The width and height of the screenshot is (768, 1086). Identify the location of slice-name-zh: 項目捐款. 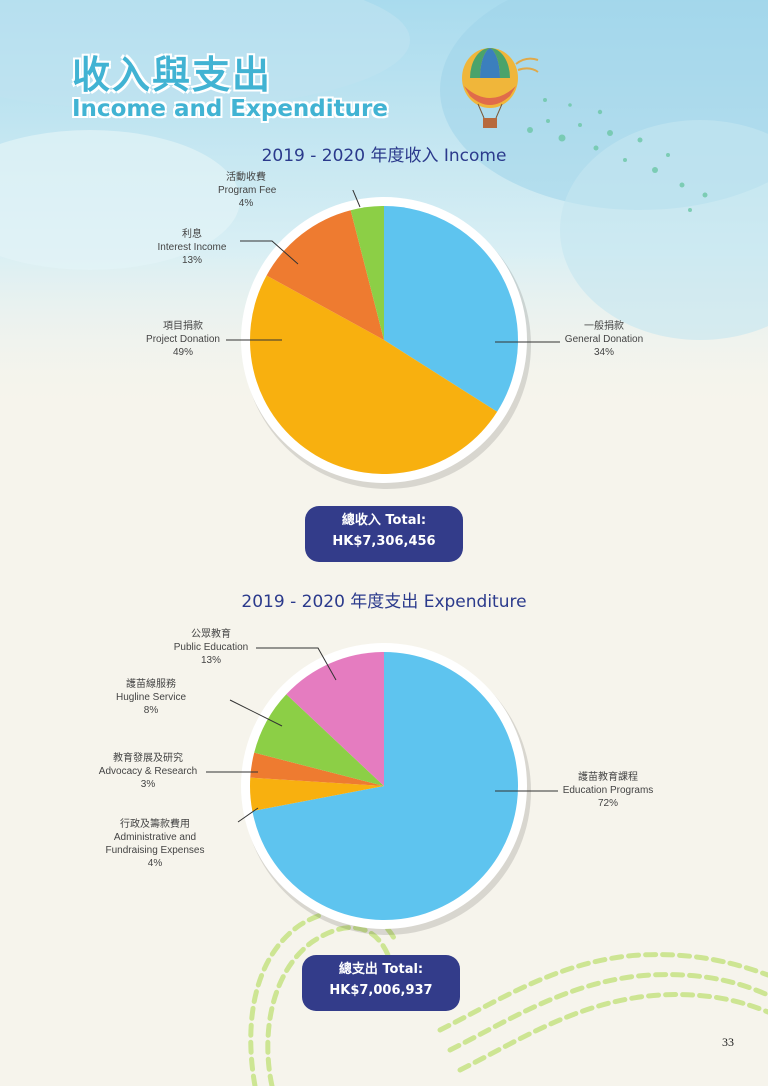
(183, 326).